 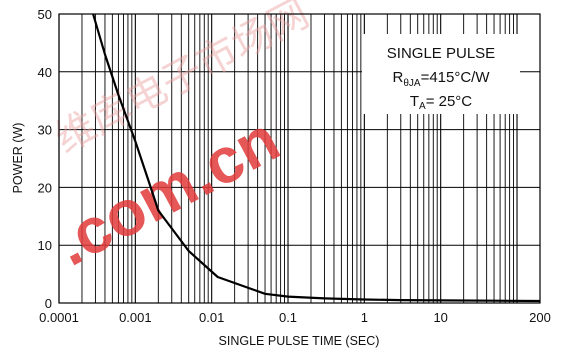 I want to click on annotation-line2: RθJA=415°C/W, so click(x=441, y=79).